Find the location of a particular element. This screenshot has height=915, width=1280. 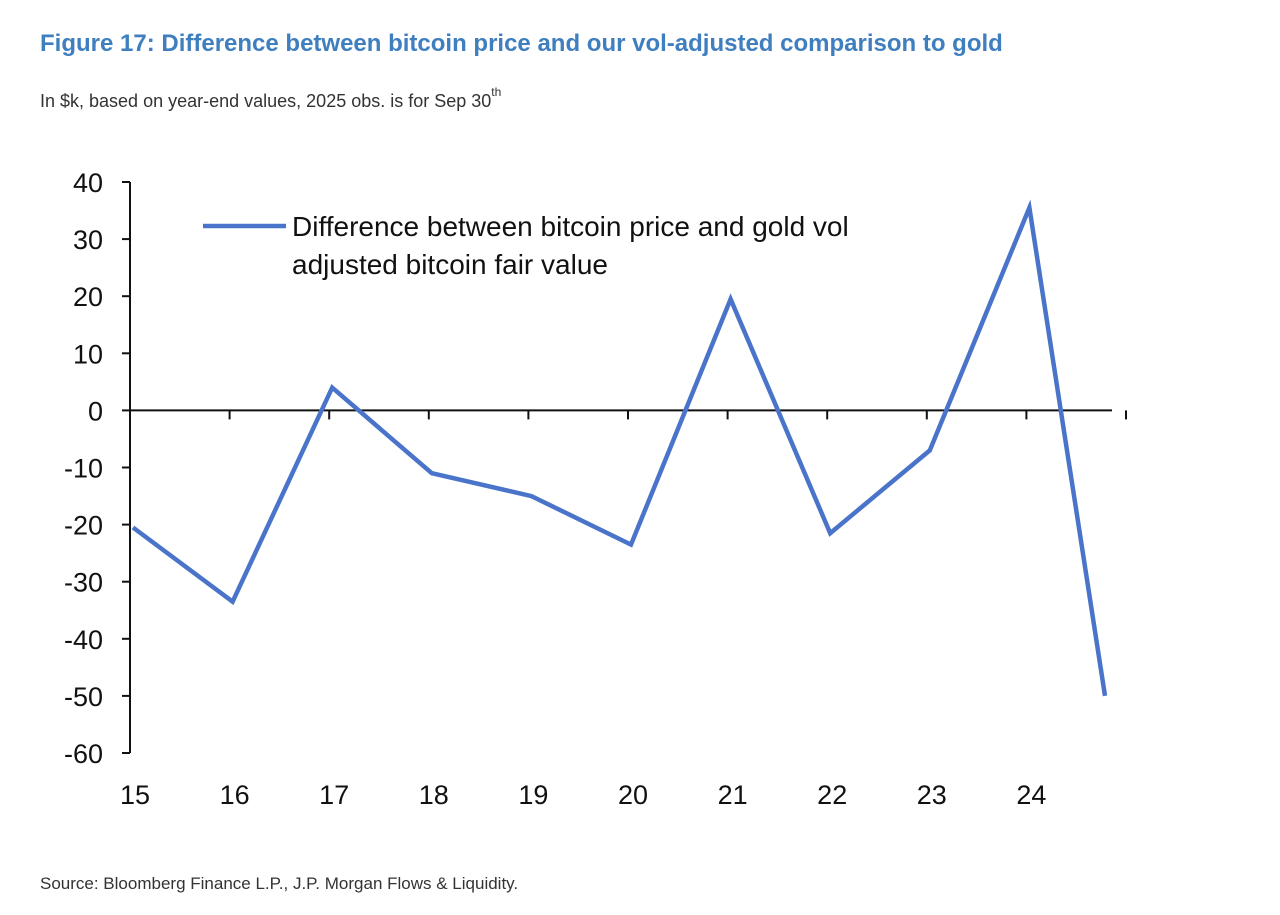

x-tick-label: 23 is located at coordinates (932, 795).